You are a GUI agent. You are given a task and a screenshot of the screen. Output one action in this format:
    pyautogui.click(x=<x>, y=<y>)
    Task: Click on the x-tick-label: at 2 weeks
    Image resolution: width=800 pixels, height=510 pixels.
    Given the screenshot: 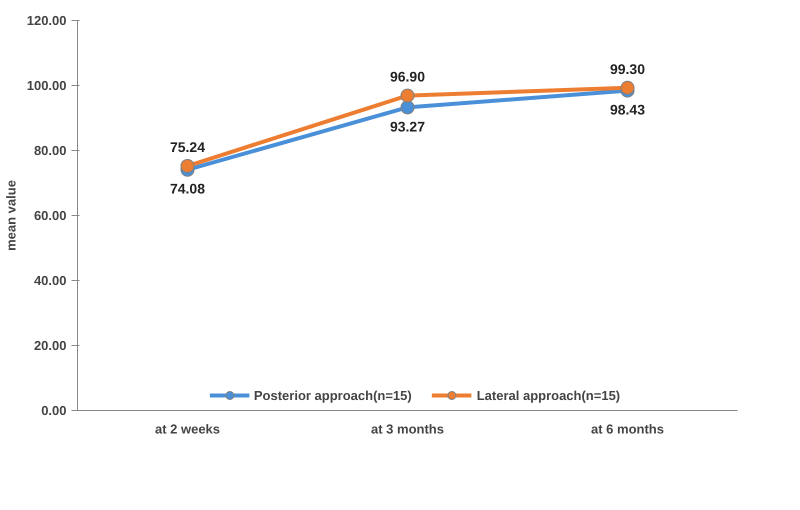 What is the action you would take?
    pyautogui.click(x=187, y=429)
    